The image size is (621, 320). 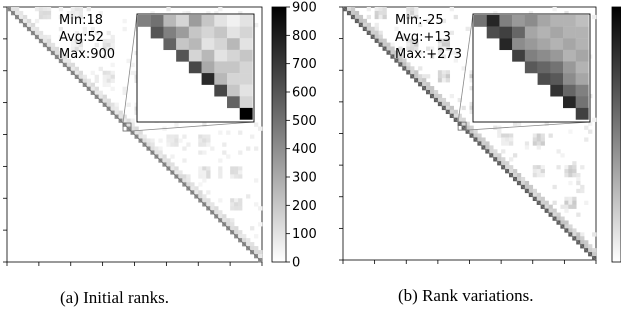 What do you see at coordinates (115, 297) in the screenshot?
I see `caption-a: (a) Initial ranks.` at bounding box center [115, 297].